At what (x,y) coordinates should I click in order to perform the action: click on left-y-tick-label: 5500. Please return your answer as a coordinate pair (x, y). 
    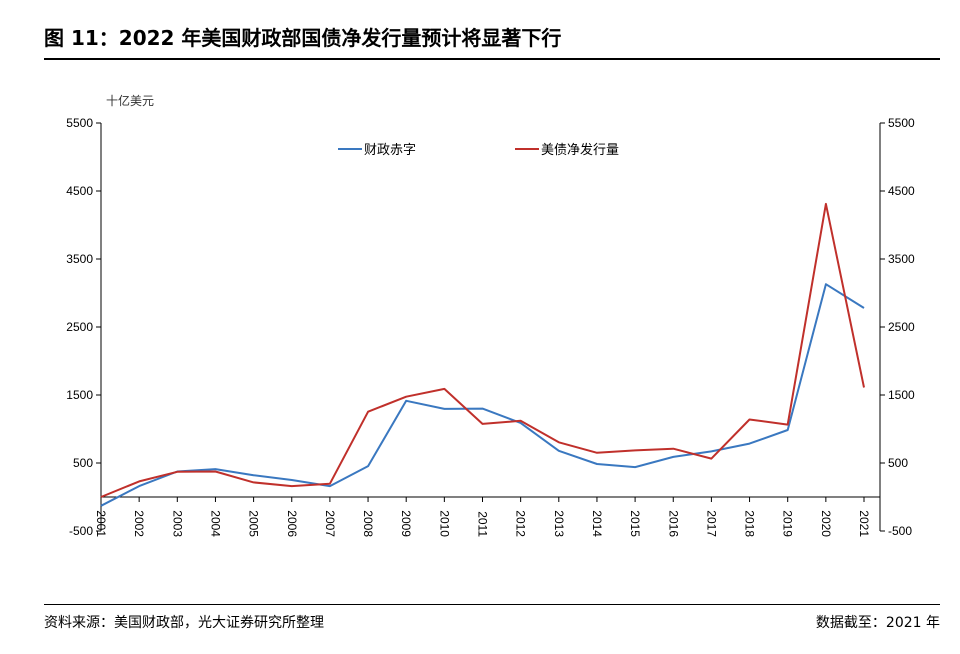
    Looking at the image, I should click on (79, 123).